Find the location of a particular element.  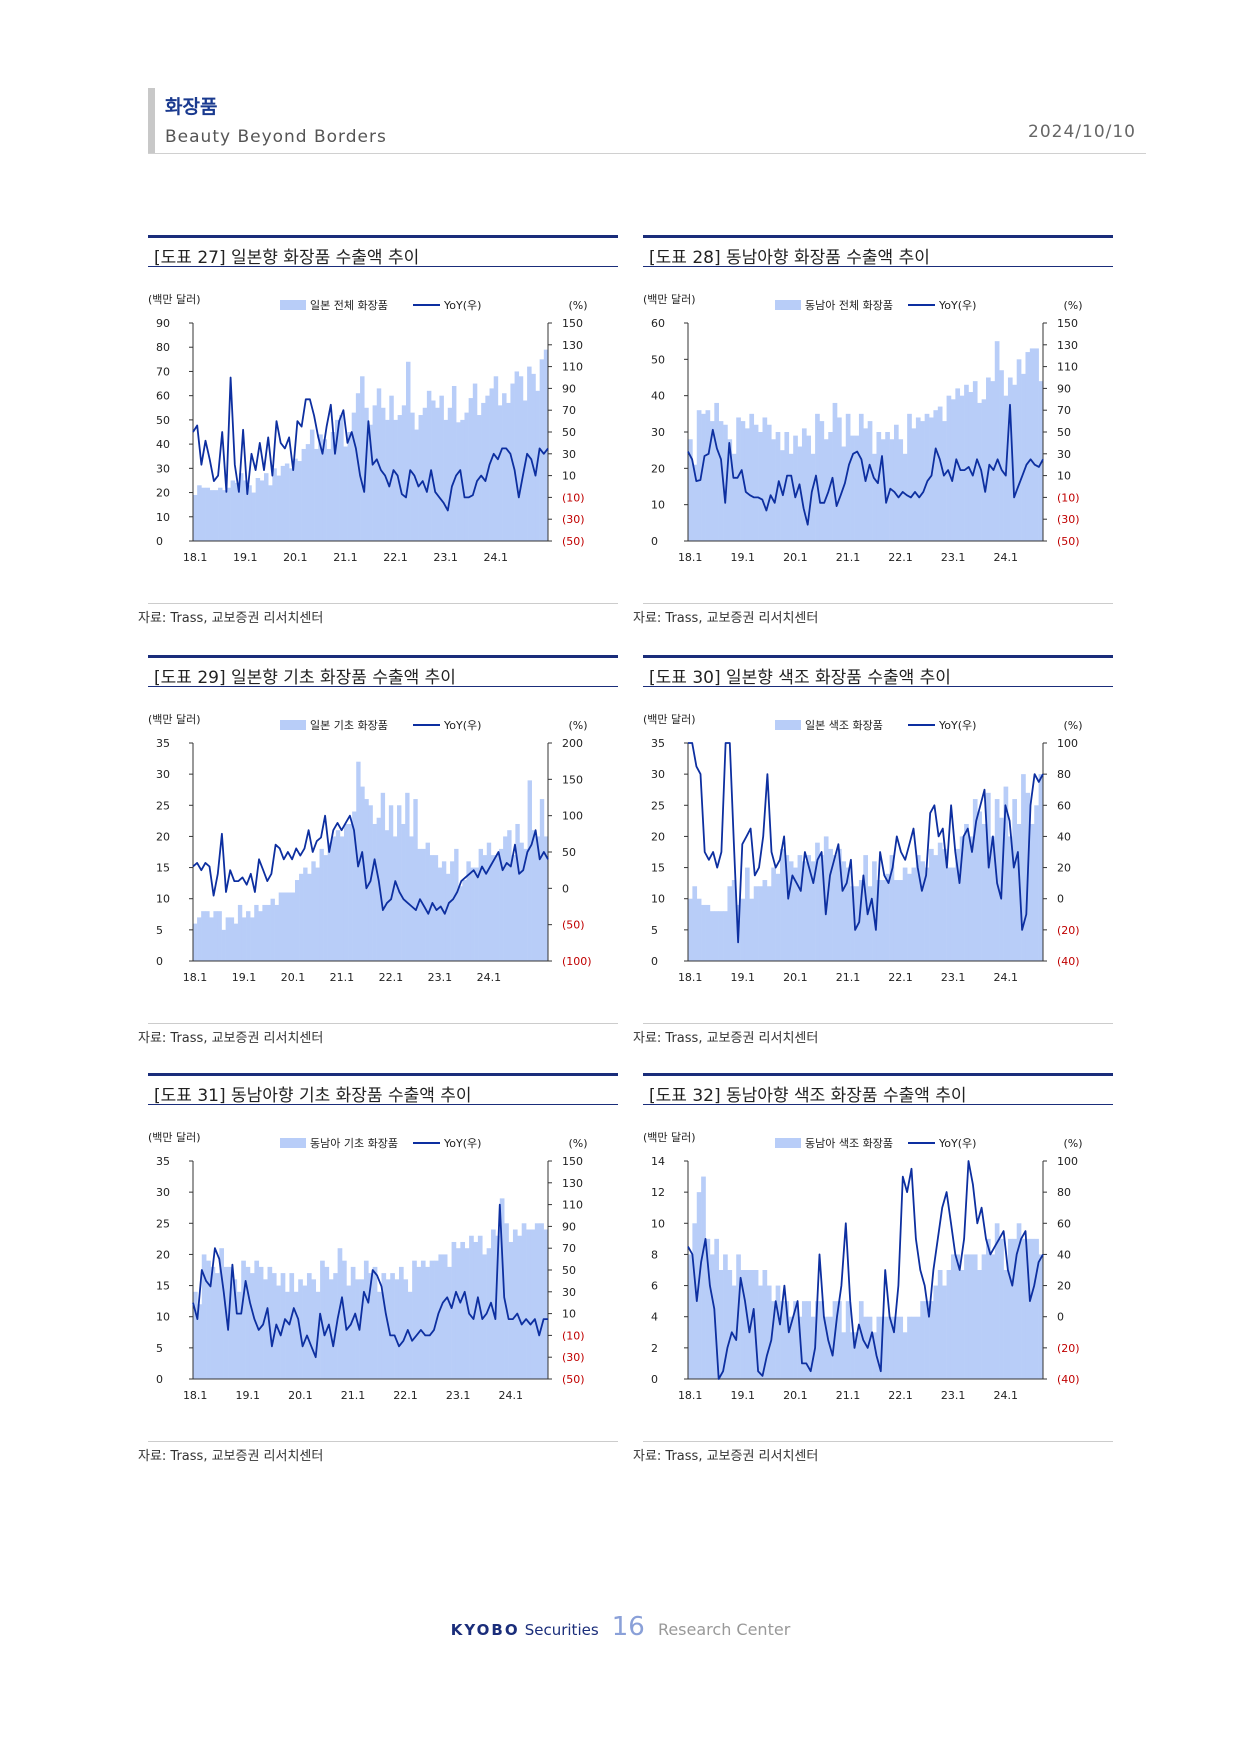

right-tick-label: 130 is located at coordinates (572, 1183).